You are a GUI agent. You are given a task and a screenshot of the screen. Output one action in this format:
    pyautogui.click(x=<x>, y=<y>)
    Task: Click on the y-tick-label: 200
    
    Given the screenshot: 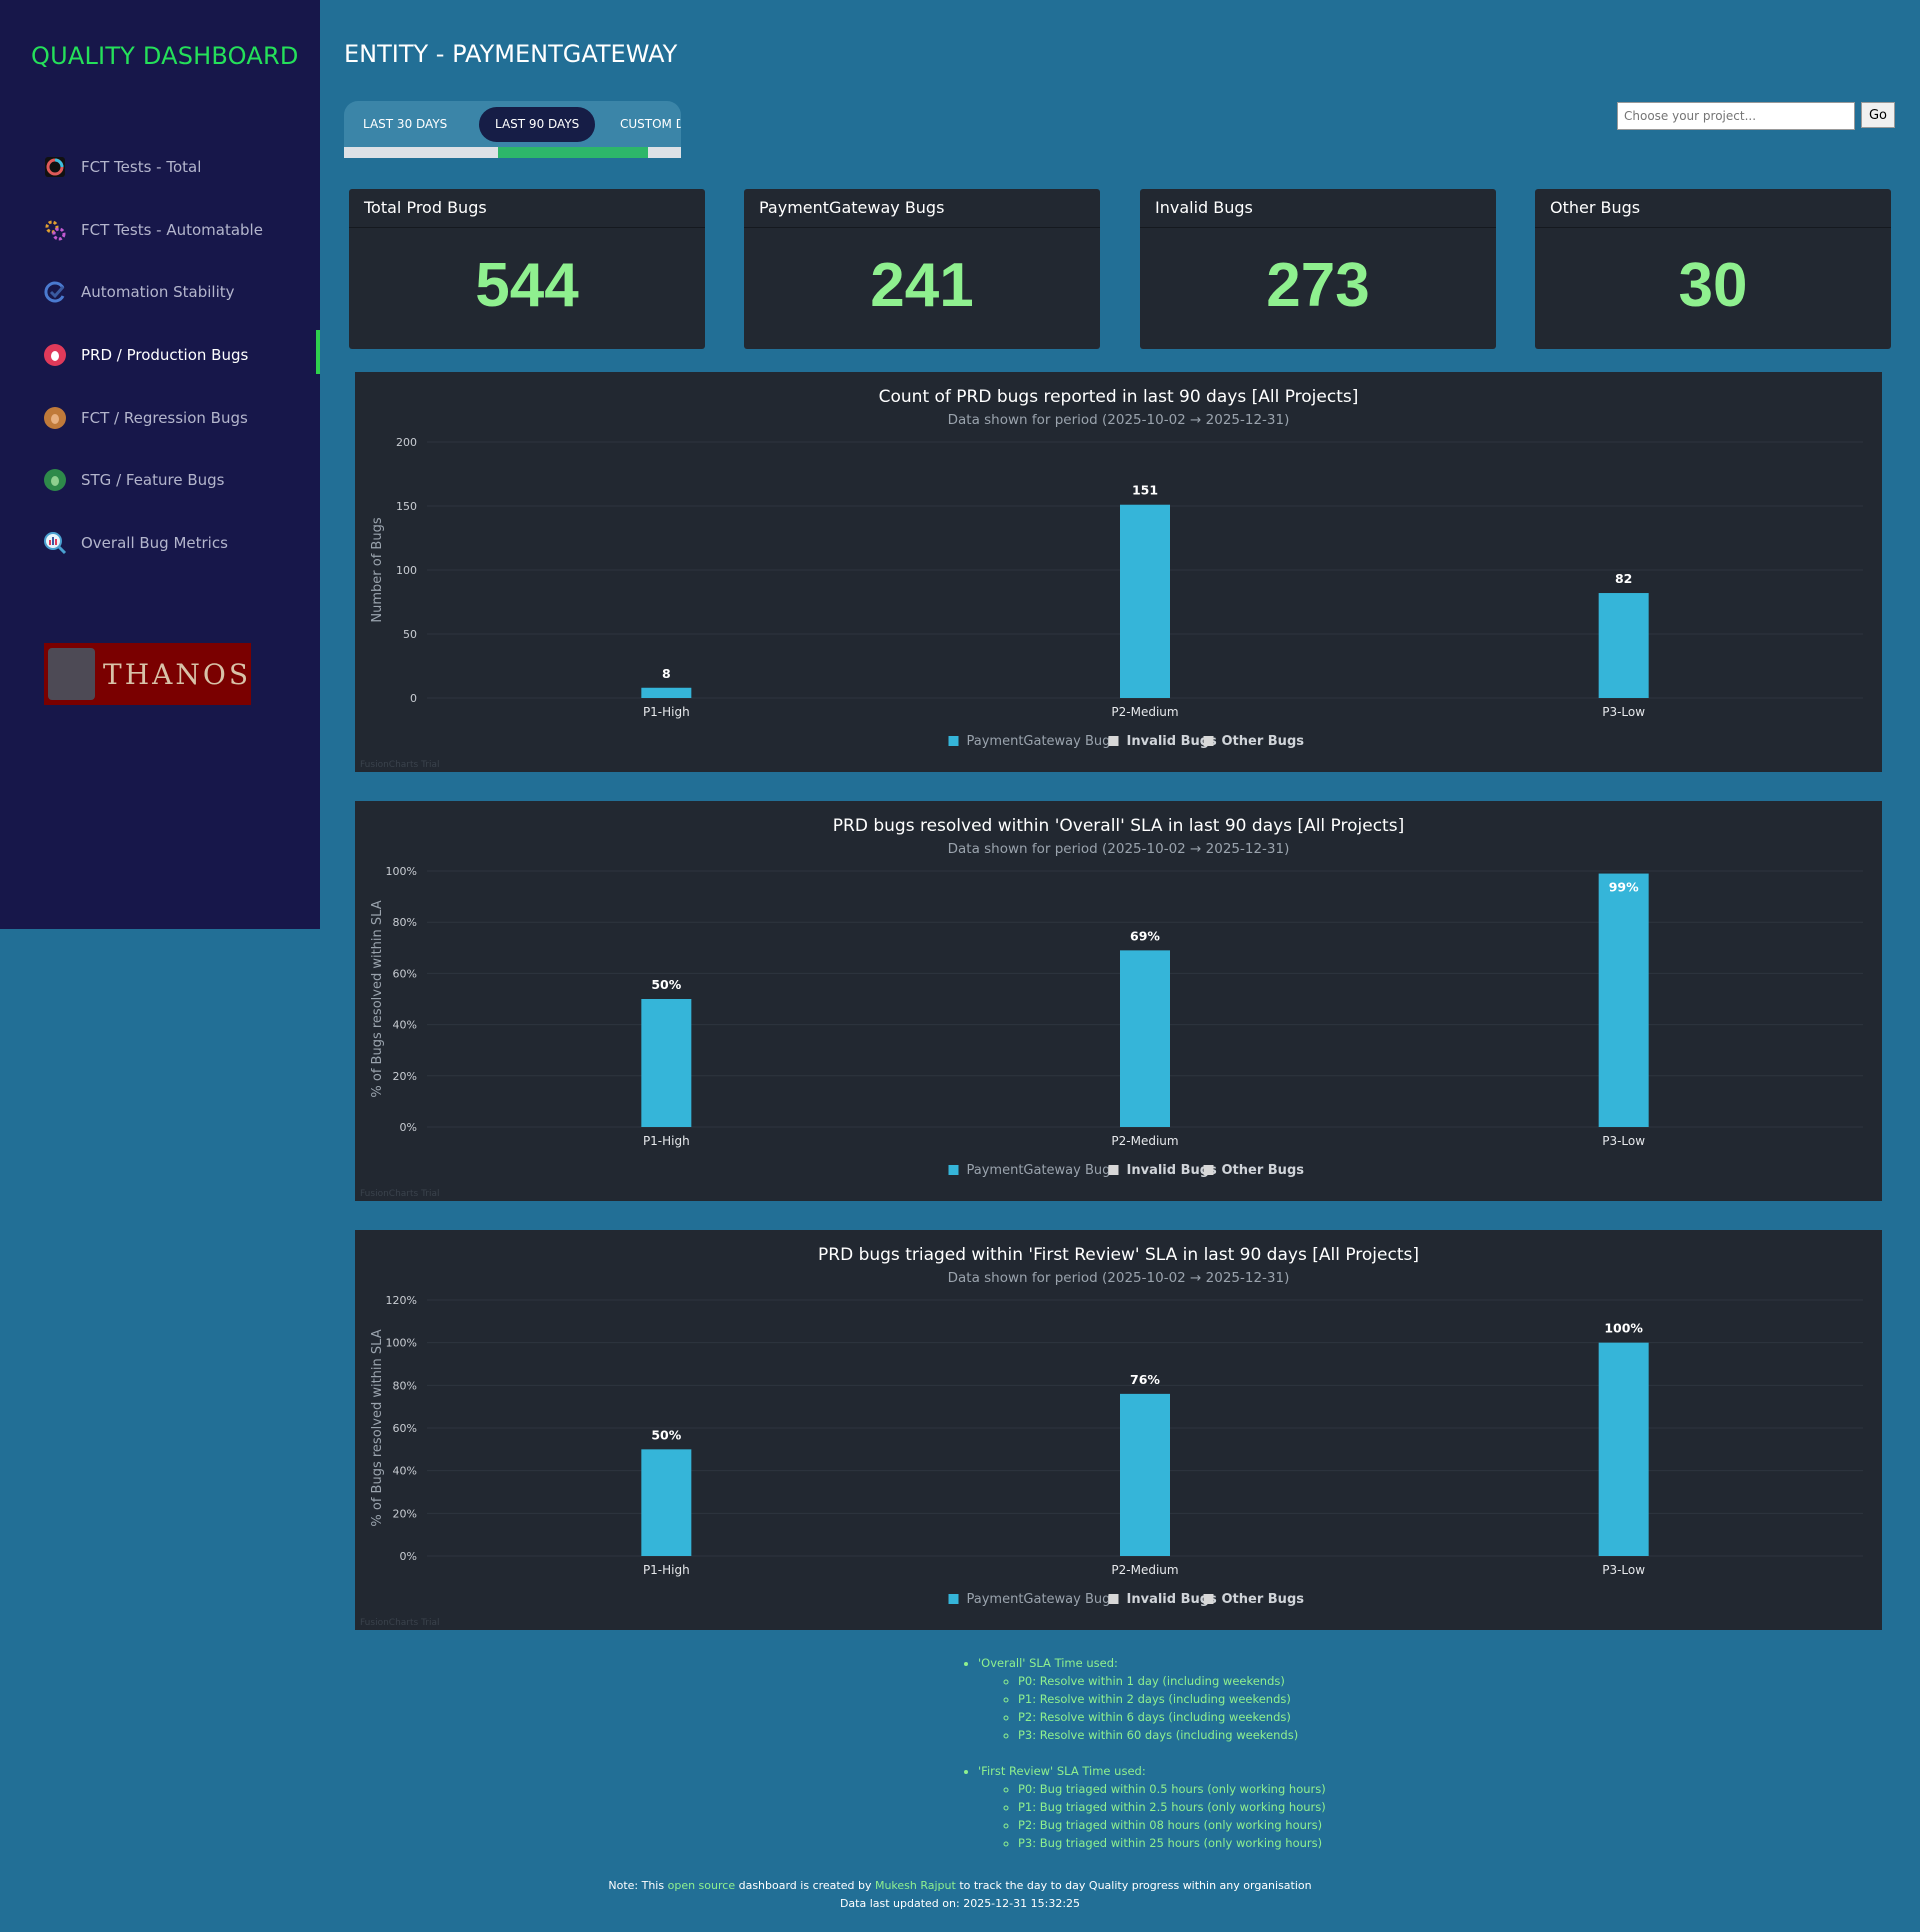 What is the action you would take?
    pyautogui.click(x=406, y=442)
    